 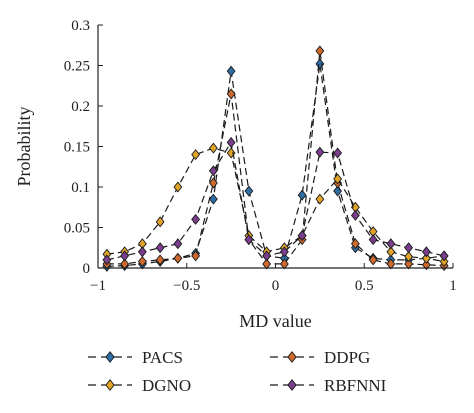 I want to click on y-tick-label: 0.1, so click(x=80, y=188).